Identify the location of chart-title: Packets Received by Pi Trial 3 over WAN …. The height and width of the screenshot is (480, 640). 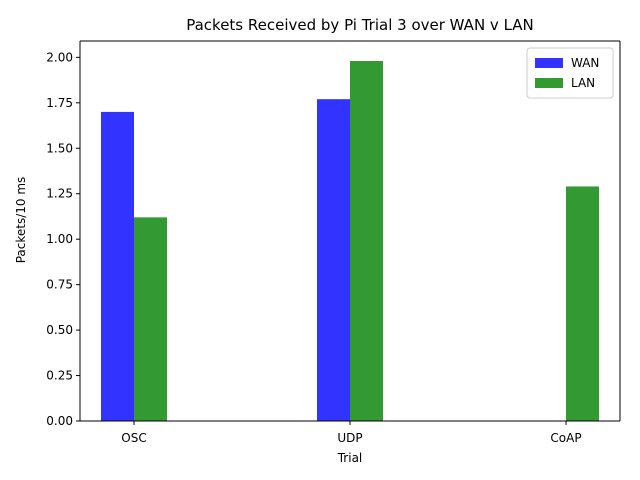
(360, 25).